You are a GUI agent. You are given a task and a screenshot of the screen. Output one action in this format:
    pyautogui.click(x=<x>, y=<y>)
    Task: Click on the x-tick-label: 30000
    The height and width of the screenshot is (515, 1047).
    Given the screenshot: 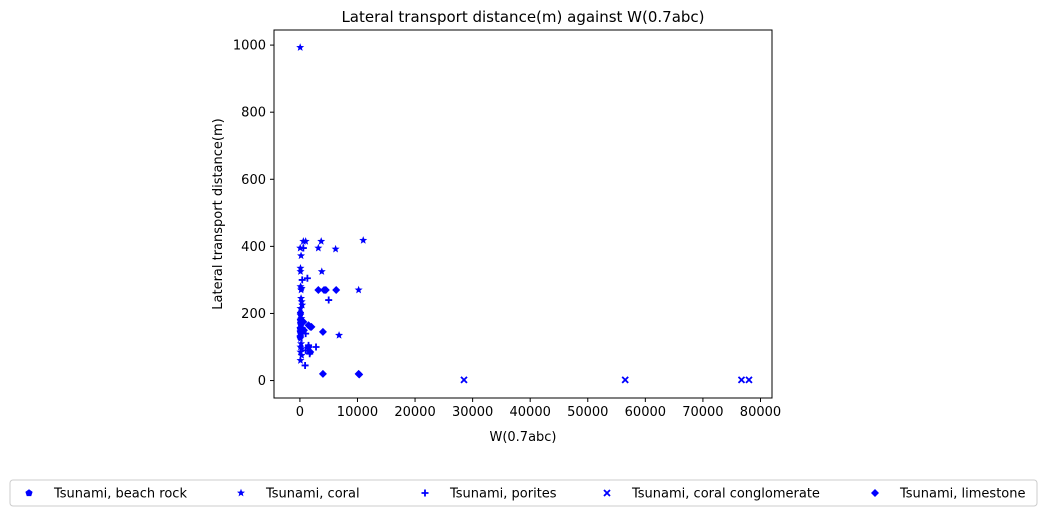 What is the action you would take?
    pyautogui.click(x=472, y=412)
    